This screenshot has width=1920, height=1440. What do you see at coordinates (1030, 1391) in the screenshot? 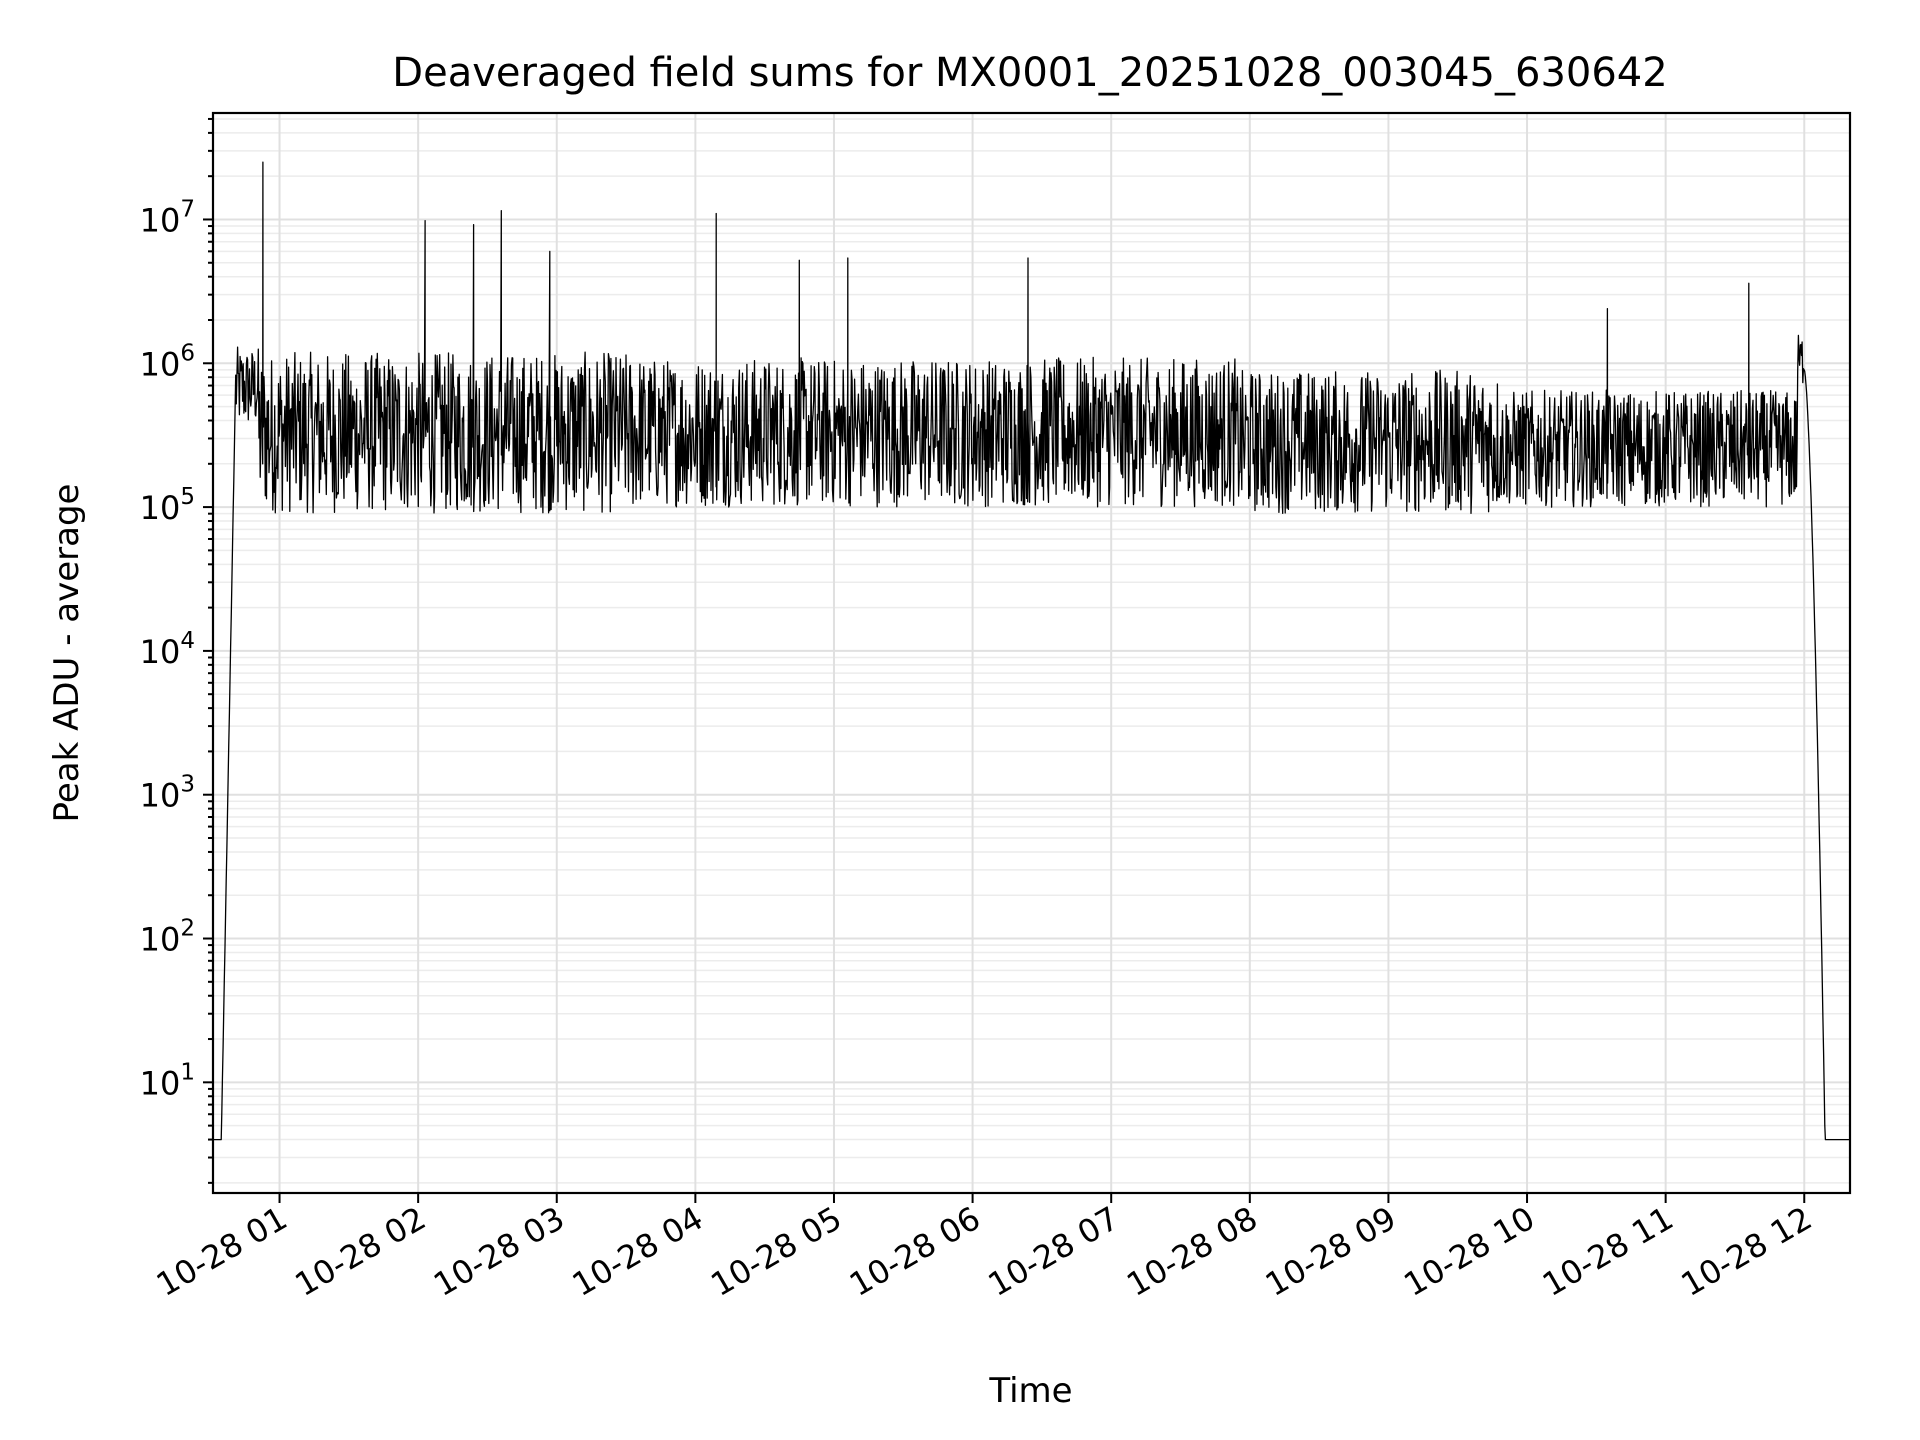
I see `x-axis-label: Time` at bounding box center [1030, 1391].